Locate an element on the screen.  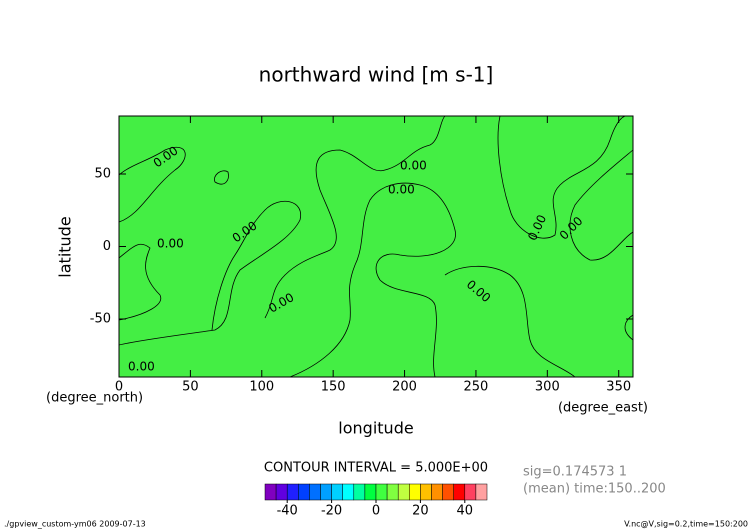
y-tick-label: 0 is located at coordinates (107, 246).